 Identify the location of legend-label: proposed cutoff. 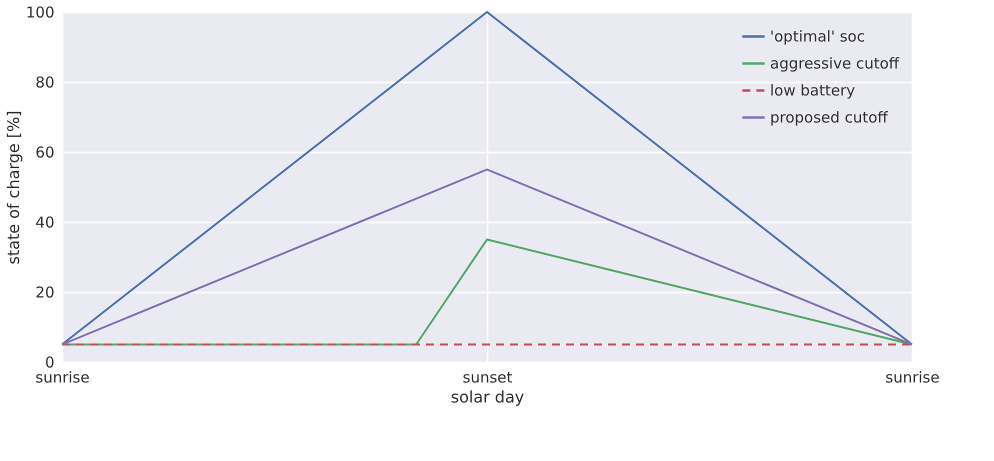
(829, 117).